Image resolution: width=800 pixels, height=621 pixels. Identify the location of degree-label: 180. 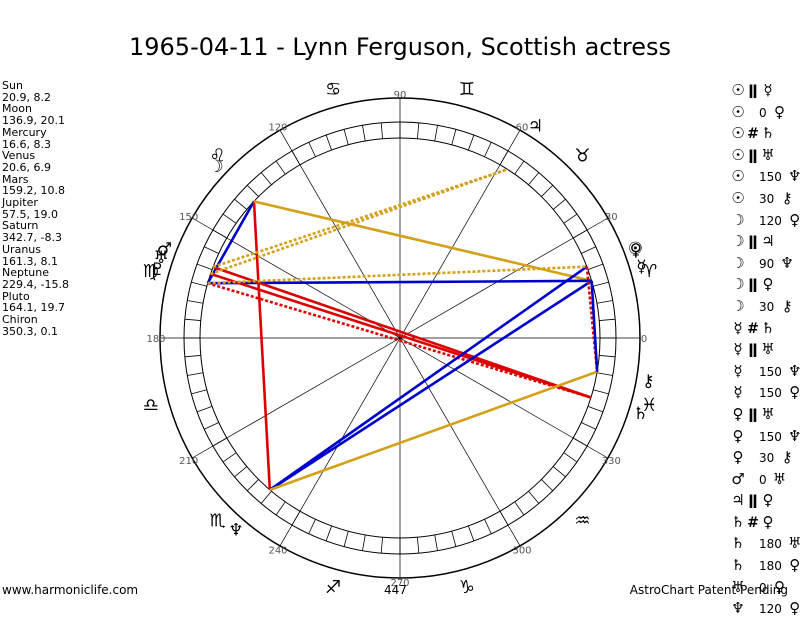
(155, 339).